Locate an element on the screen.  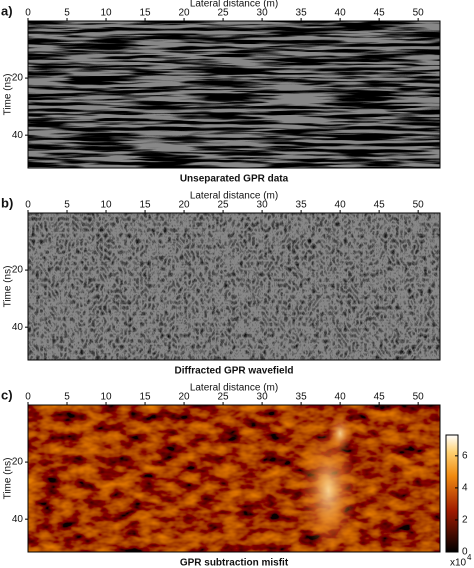
colorbar is located at coordinates (452, 493).